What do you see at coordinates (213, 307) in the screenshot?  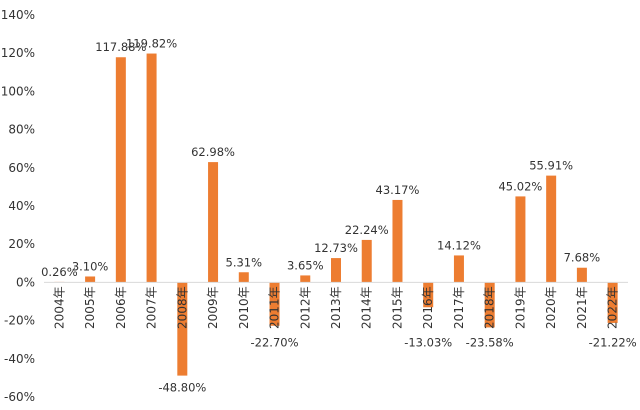 I see `category-label: 2009年` at bounding box center [213, 307].